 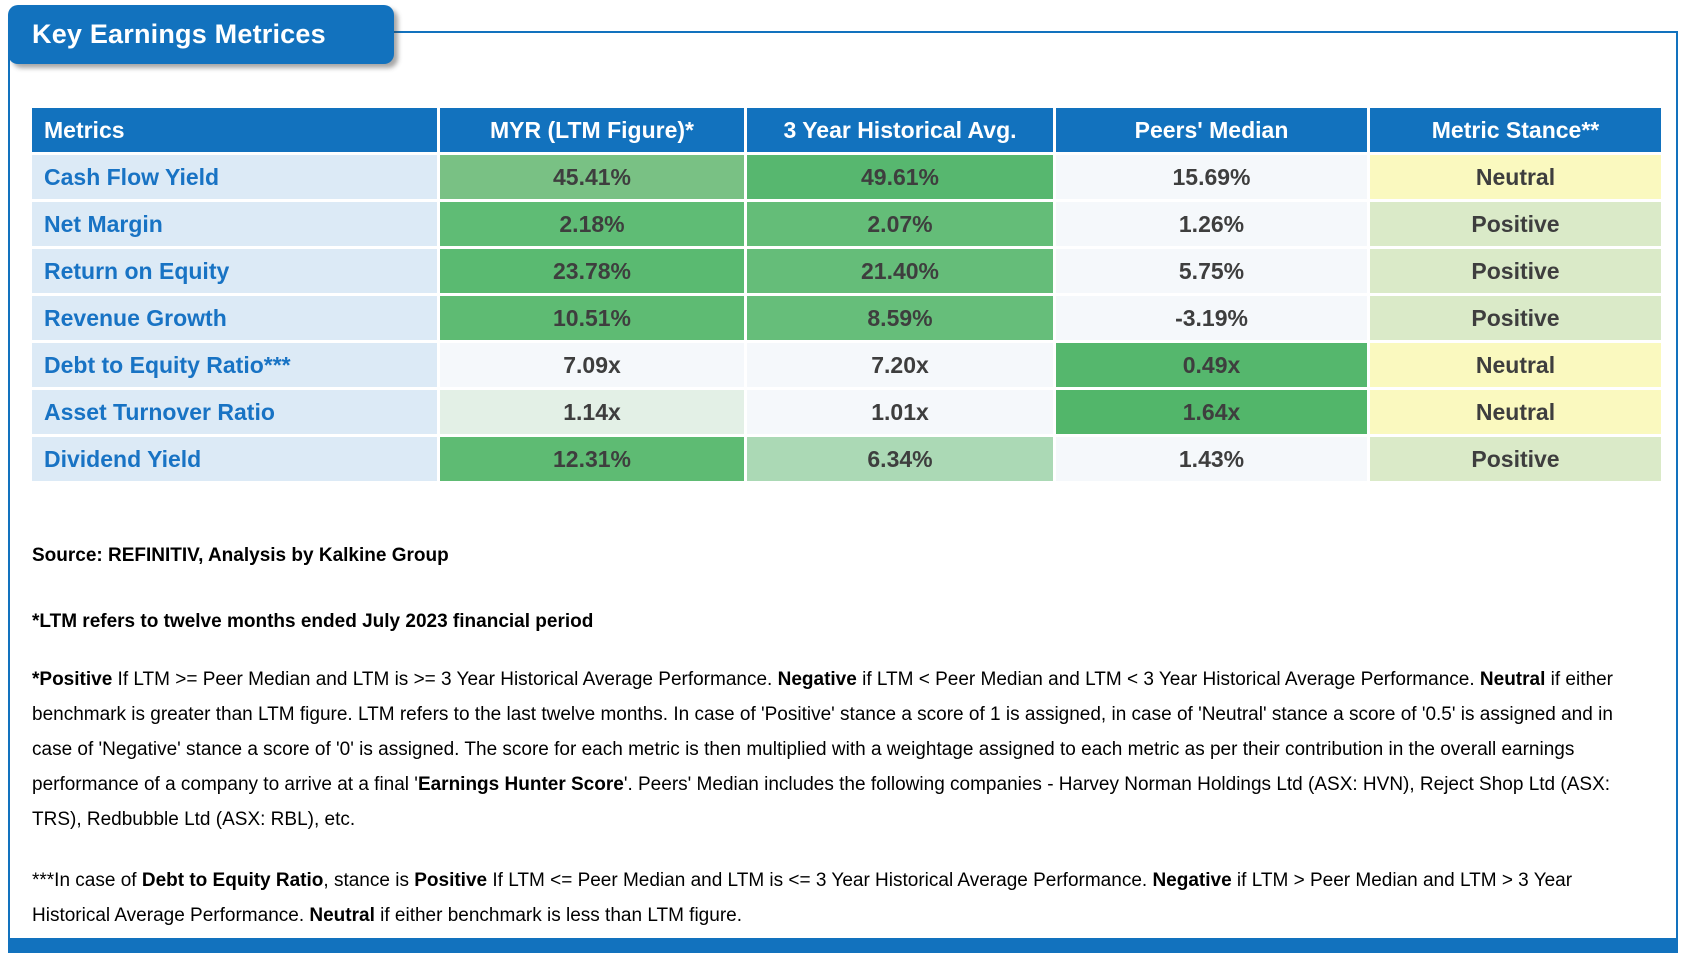 I want to click on ltm-value: 7.09x, so click(x=592, y=365).